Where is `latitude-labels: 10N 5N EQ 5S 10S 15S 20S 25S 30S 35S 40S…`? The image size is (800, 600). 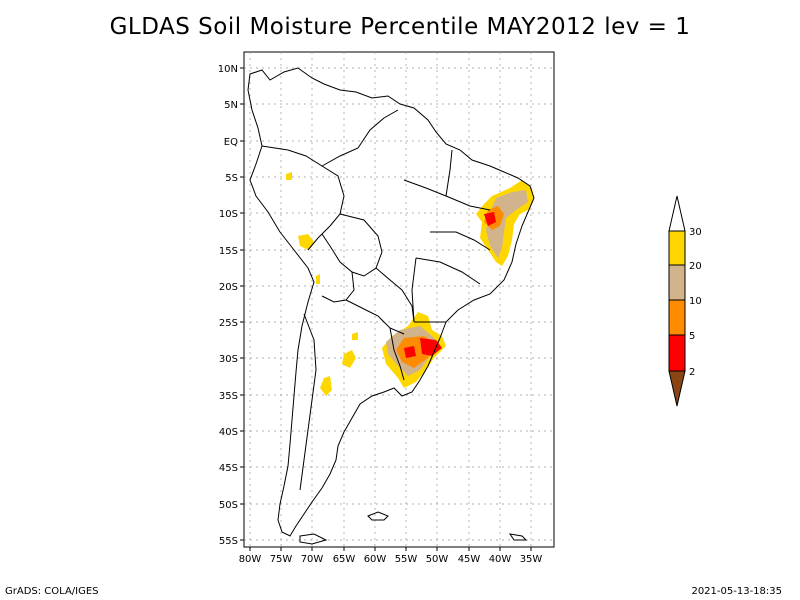
latitude-labels: 10N 5N EQ 5S 10S 15S 20S 25S 30S 35S 40S… is located at coordinates (228, 305).